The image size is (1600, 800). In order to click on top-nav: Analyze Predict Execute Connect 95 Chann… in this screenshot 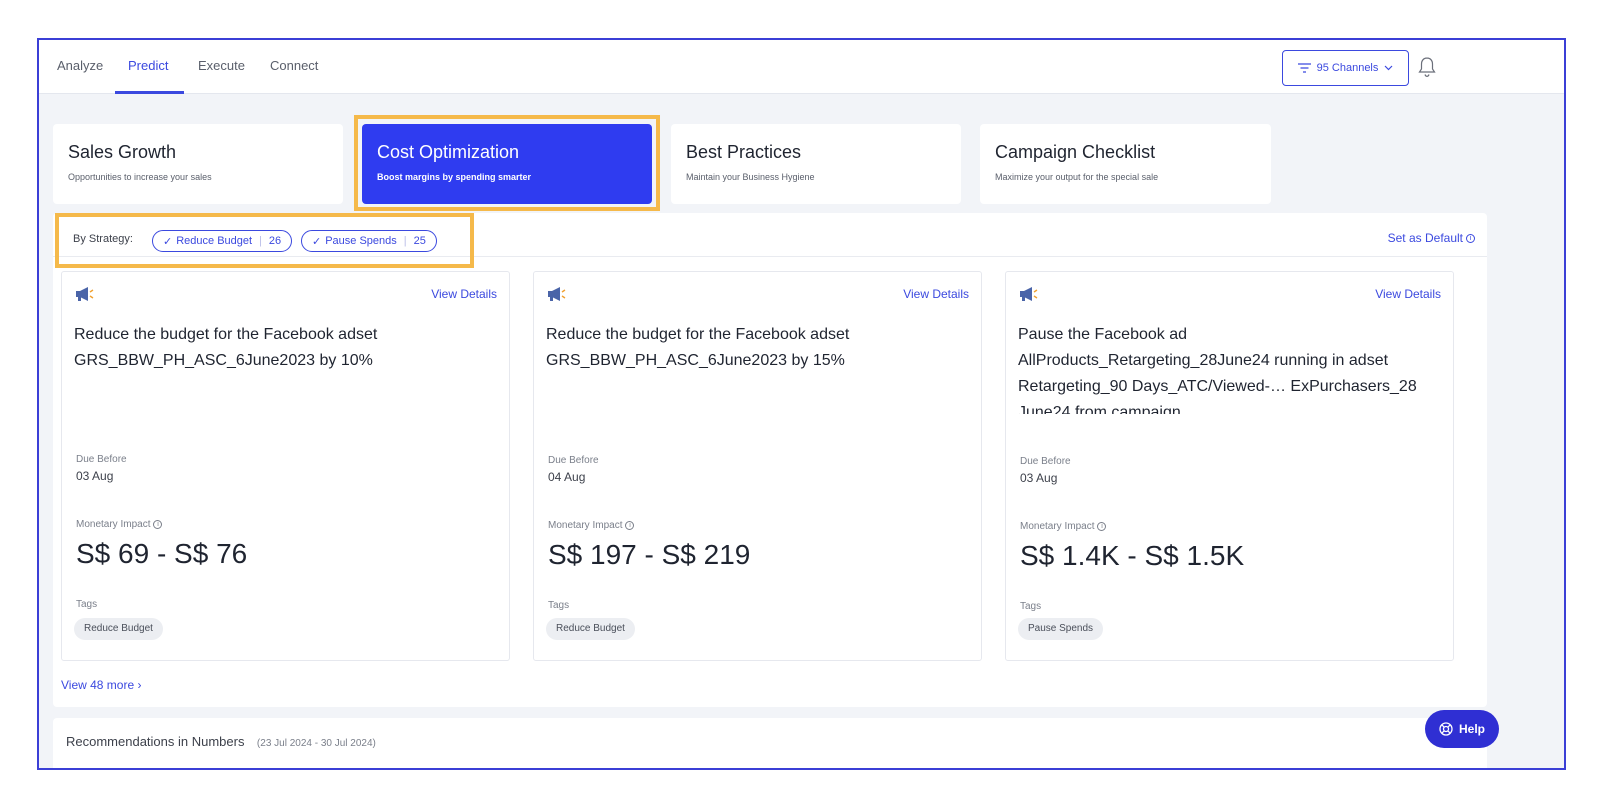, I will do `click(801, 67)`.